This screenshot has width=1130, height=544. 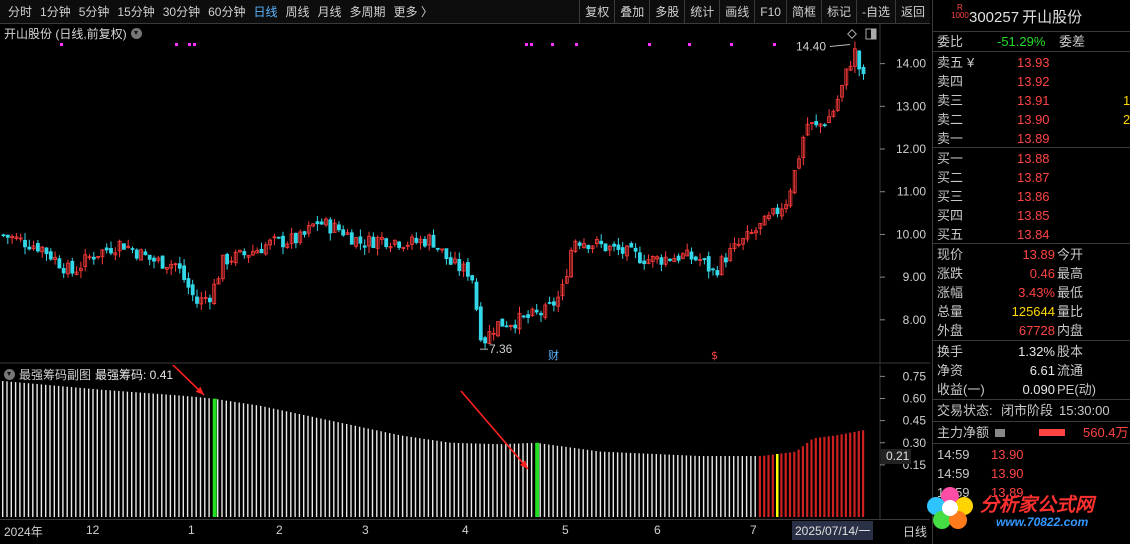 I want to click on annotation-arrow, so click(x=494, y=430).